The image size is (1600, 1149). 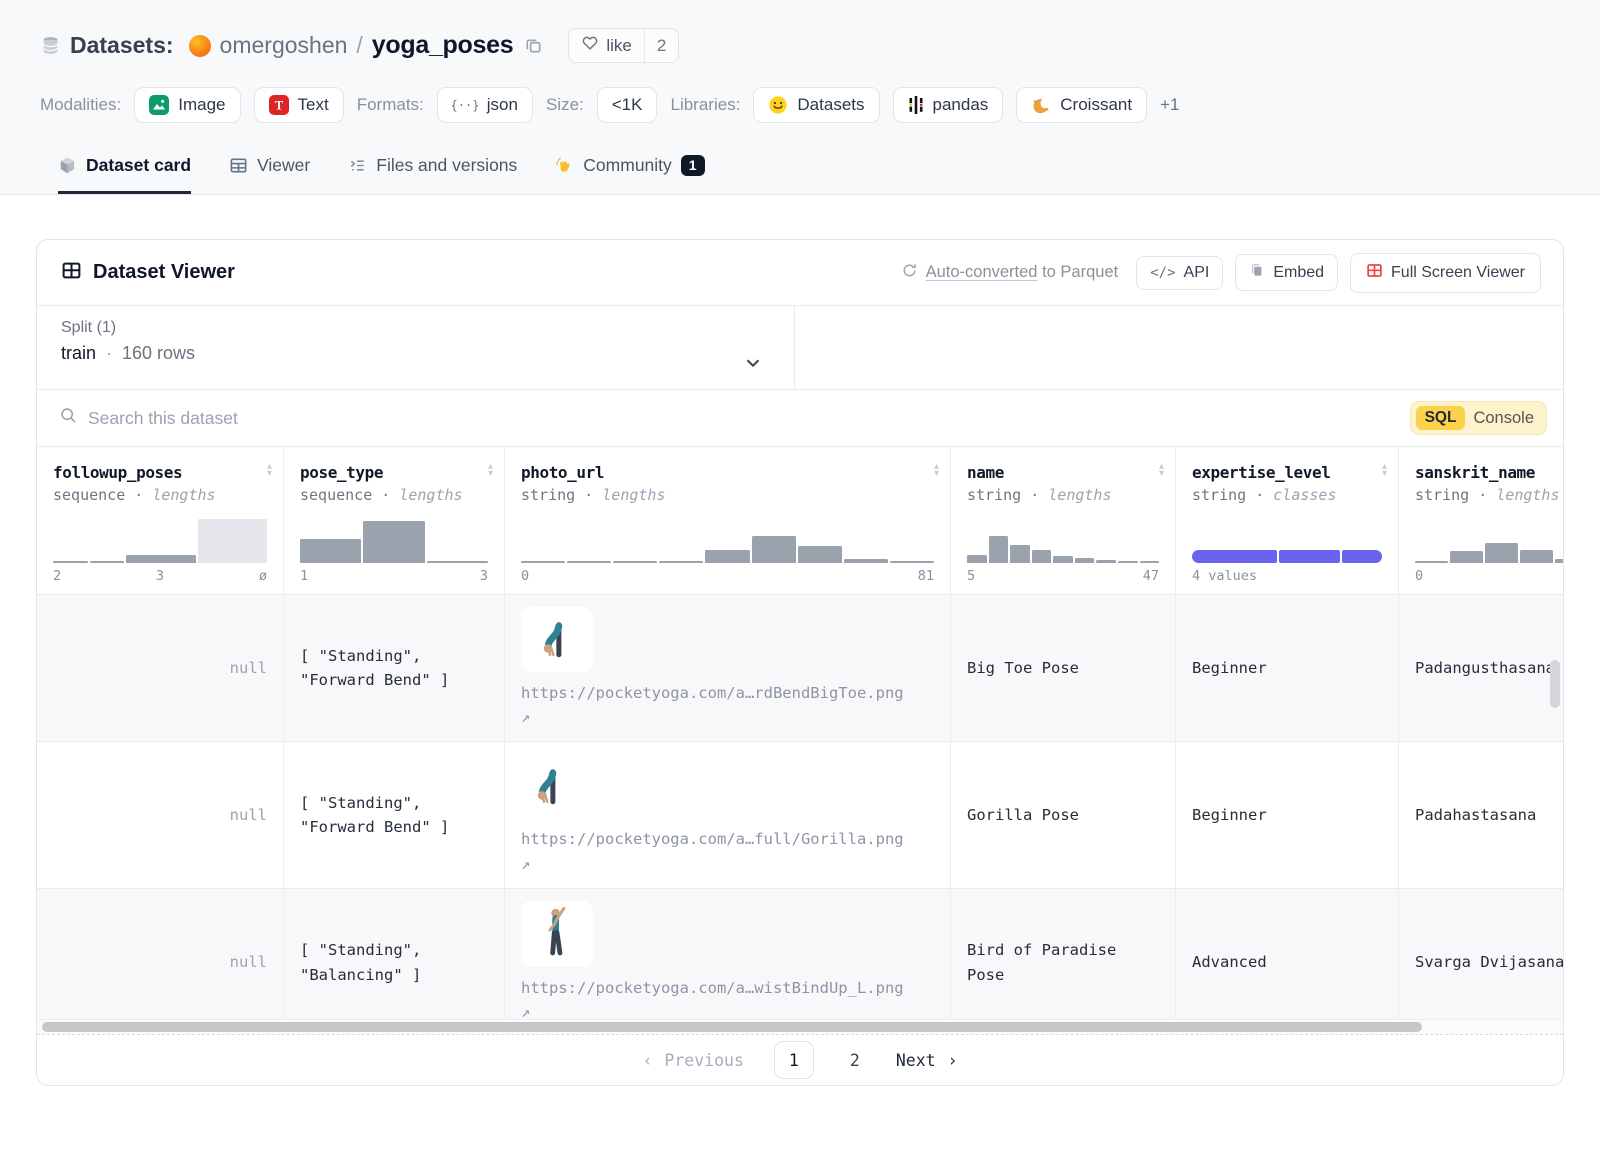 What do you see at coordinates (800, 45) in the screenshot?
I see `breadcrumb: Datasets: omergoshen / yoga_poses like 2` at bounding box center [800, 45].